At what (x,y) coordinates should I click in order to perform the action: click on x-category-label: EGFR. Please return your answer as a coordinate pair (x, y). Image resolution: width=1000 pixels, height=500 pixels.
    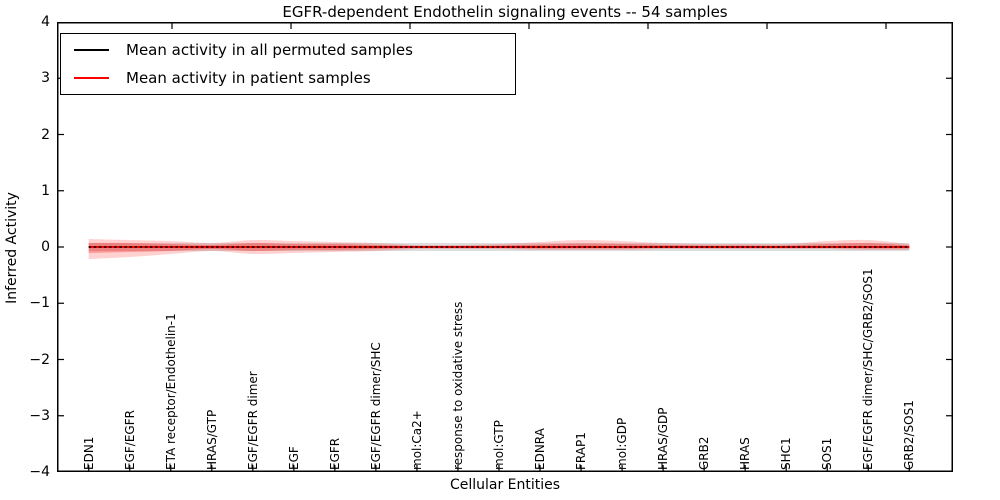
    Looking at the image, I should click on (334, 453).